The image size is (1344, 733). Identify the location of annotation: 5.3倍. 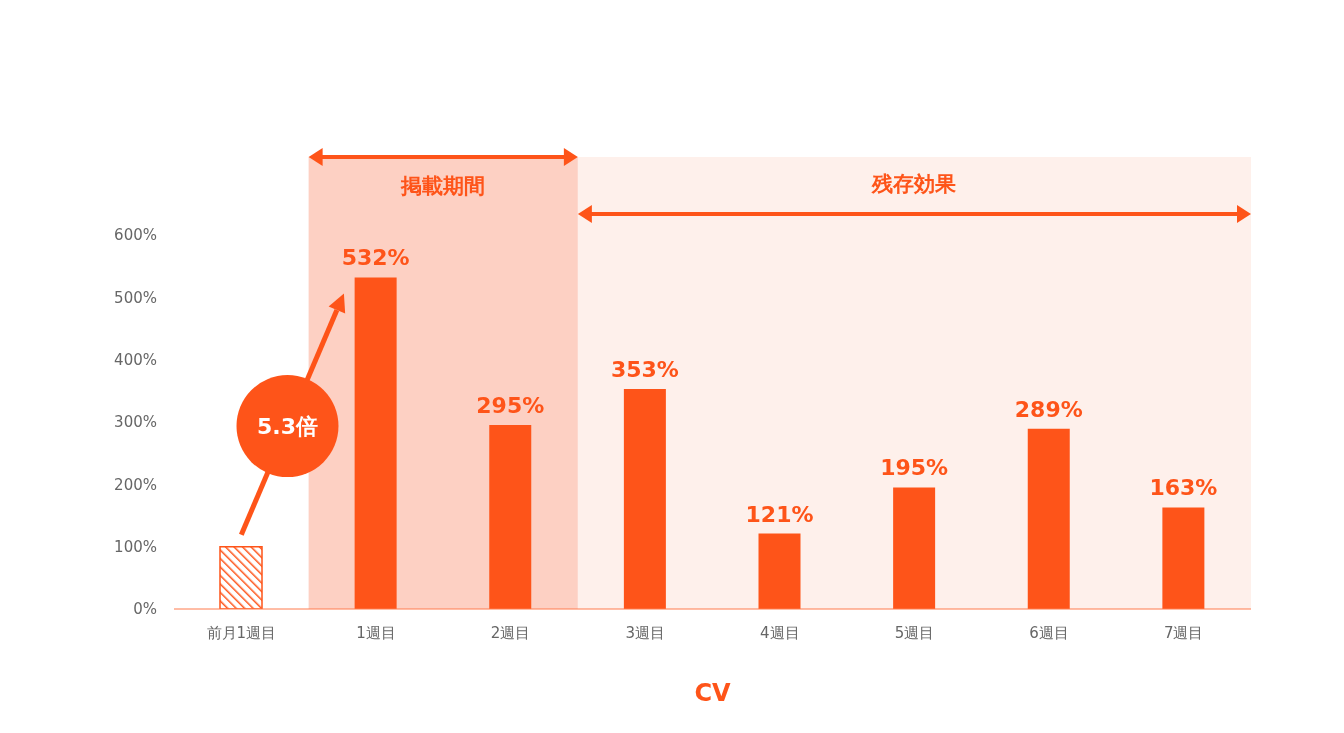
(287, 426).